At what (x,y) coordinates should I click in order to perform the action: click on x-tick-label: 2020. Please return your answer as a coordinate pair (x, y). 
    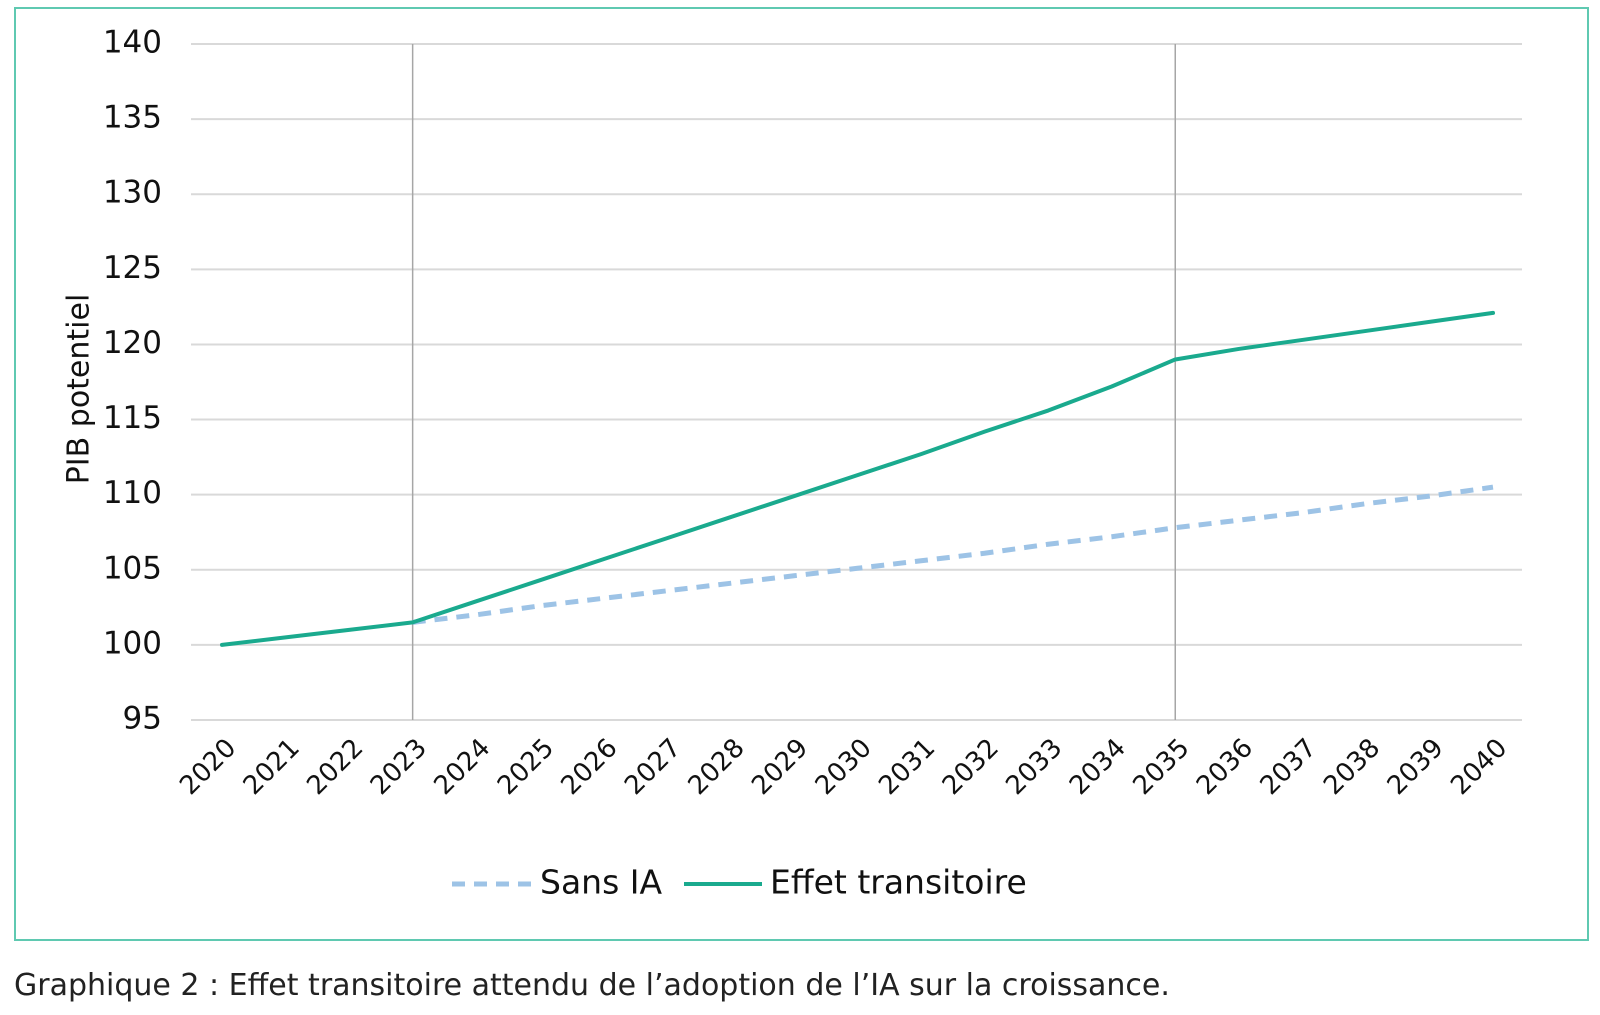
    Looking at the image, I should click on (208, 767).